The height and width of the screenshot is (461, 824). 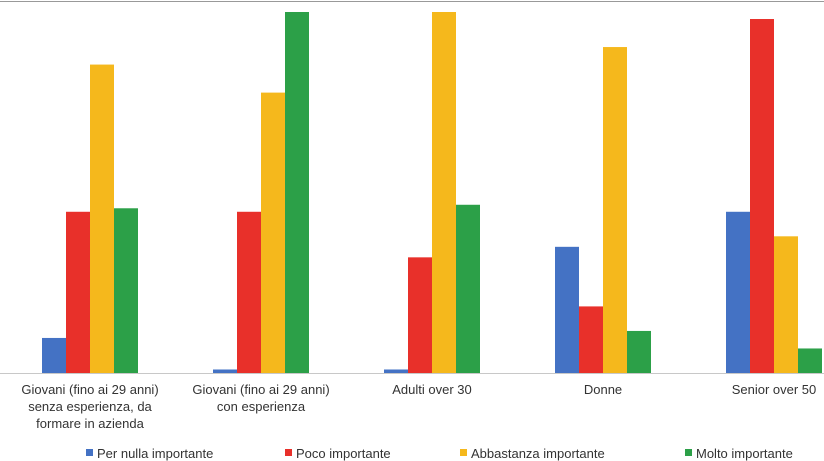 I want to click on legend-label: Molto importante, so click(x=744, y=453).